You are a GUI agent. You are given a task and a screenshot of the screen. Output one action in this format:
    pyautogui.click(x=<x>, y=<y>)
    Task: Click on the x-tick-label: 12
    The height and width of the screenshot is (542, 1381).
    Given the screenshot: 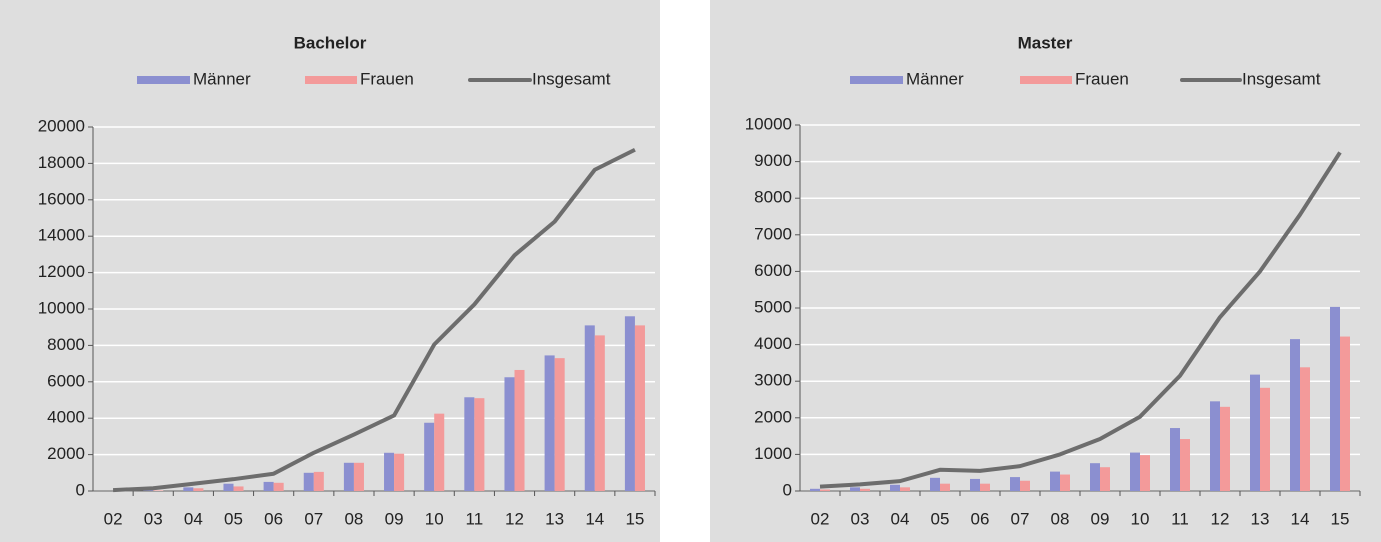 What is the action you would take?
    pyautogui.click(x=514, y=518)
    